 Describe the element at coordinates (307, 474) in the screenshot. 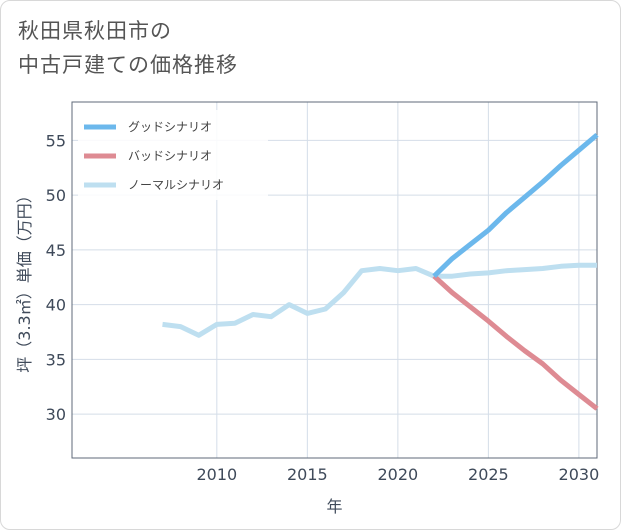

I see `x-tick-label: 2015` at that location.